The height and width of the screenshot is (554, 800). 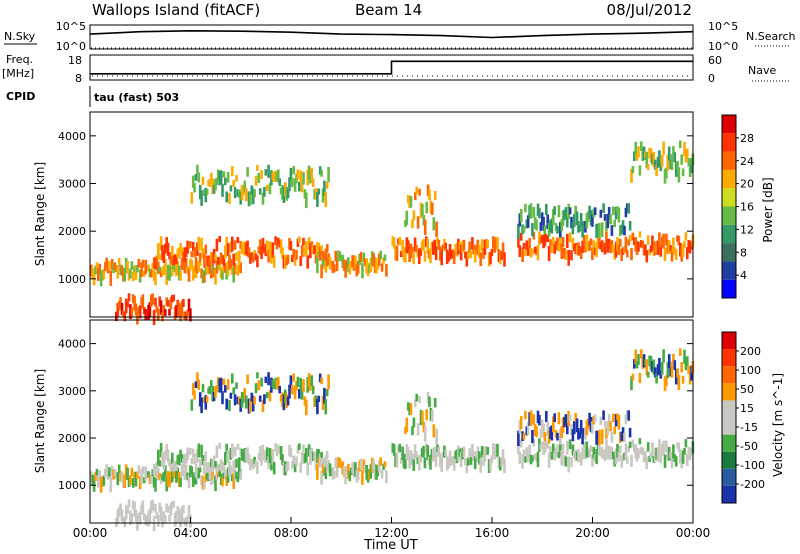 What do you see at coordinates (391, 67) in the screenshot?
I see `frequency-line` at bounding box center [391, 67].